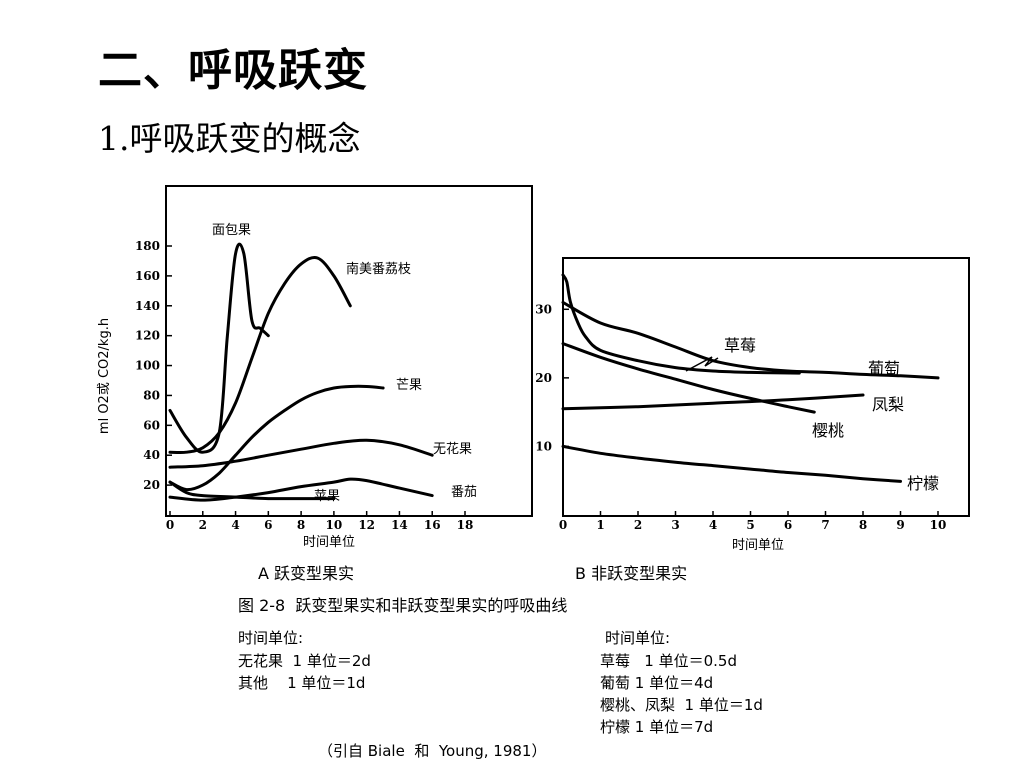 This screenshot has width=1024, height=768. Describe the element at coordinates (229, 138) in the screenshot. I see `slide-subtitle: 1.呼吸跃变的概念` at that location.